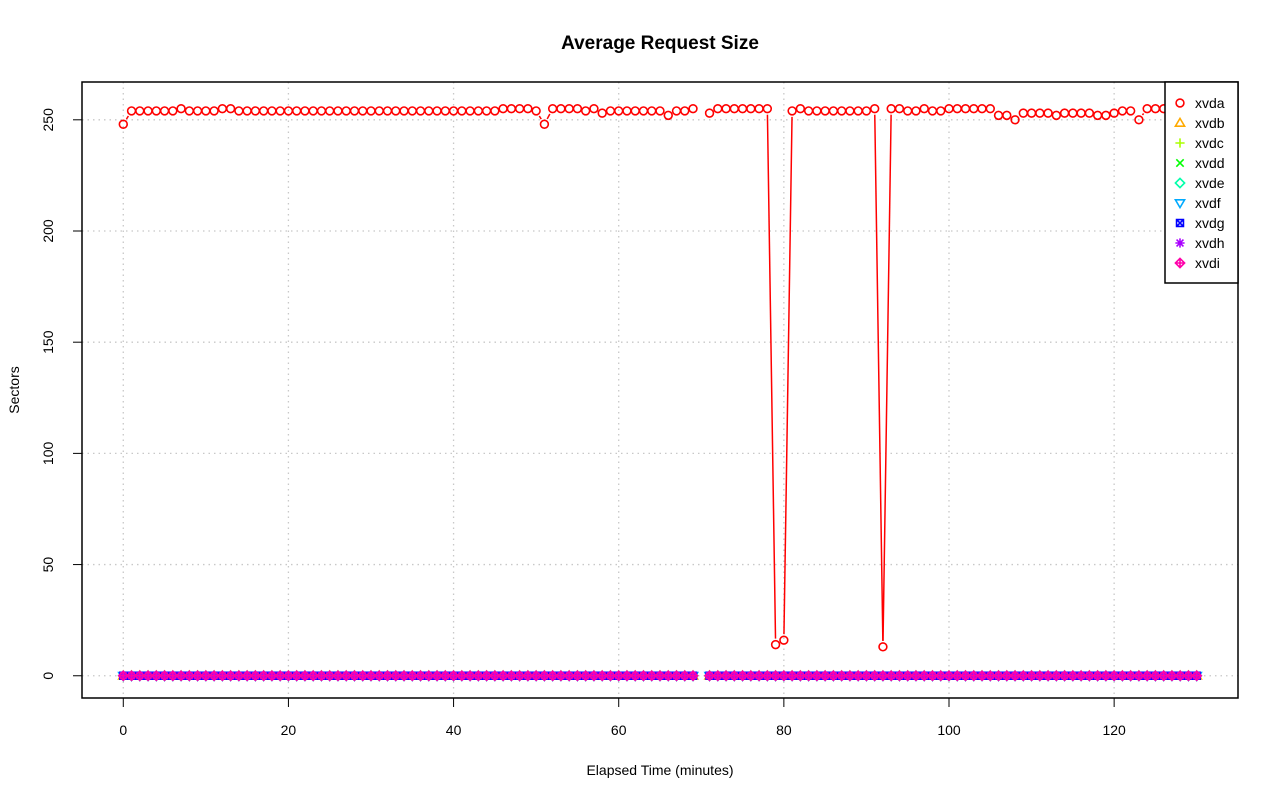  What do you see at coordinates (784, 730) in the screenshot?
I see `x-tick-label: 80` at bounding box center [784, 730].